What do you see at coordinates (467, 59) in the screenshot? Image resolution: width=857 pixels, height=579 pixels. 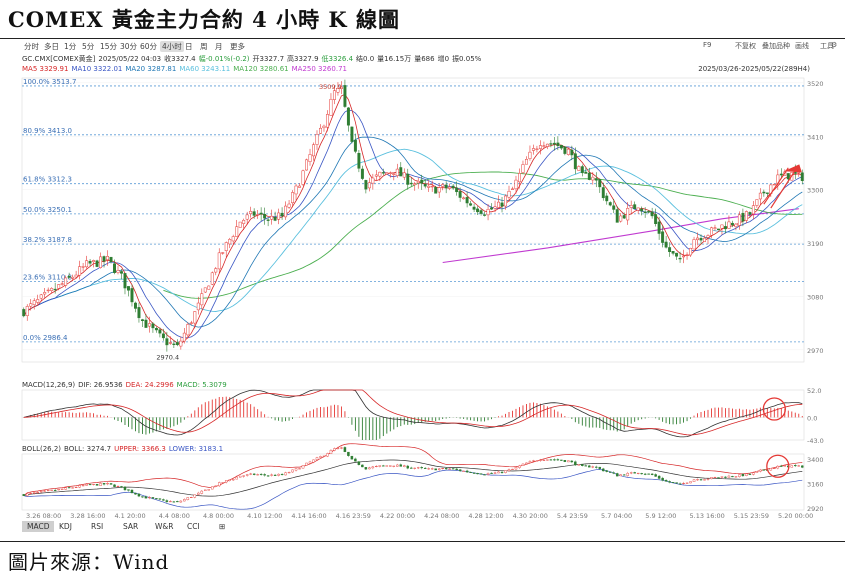 I see `quote-field: 振0.05%` at bounding box center [467, 59].